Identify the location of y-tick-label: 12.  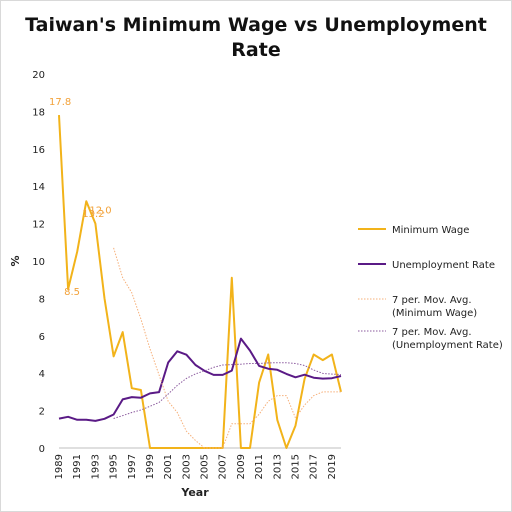
(38, 225).